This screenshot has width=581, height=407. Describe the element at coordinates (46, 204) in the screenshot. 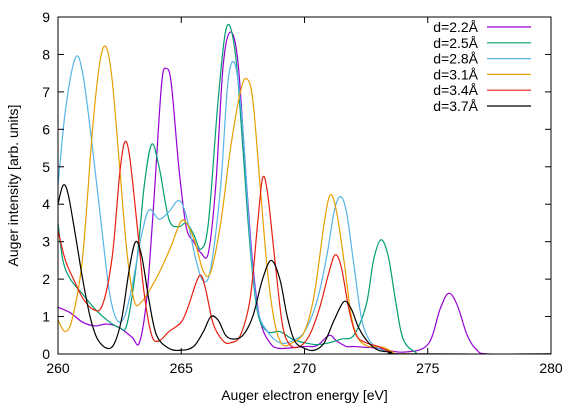

I see `y-tick-label: 4` at that location.